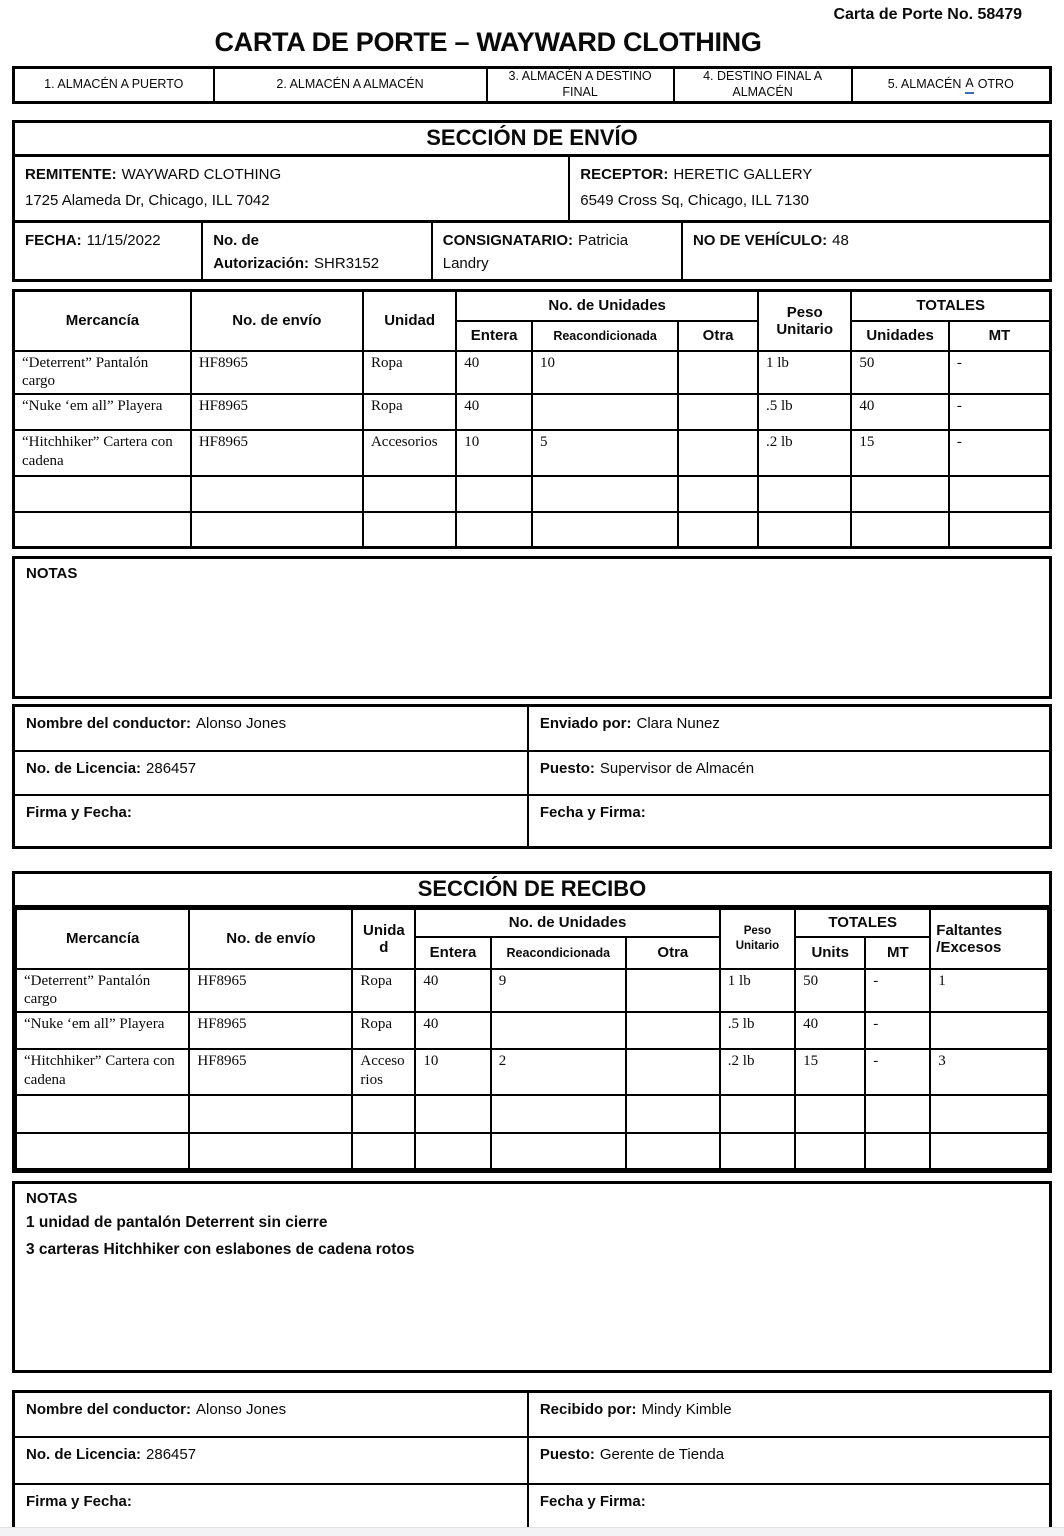 This screenshot has height=1536, width=1064. I want to click on tab5-suffix: OTRO, so click(995, 84).